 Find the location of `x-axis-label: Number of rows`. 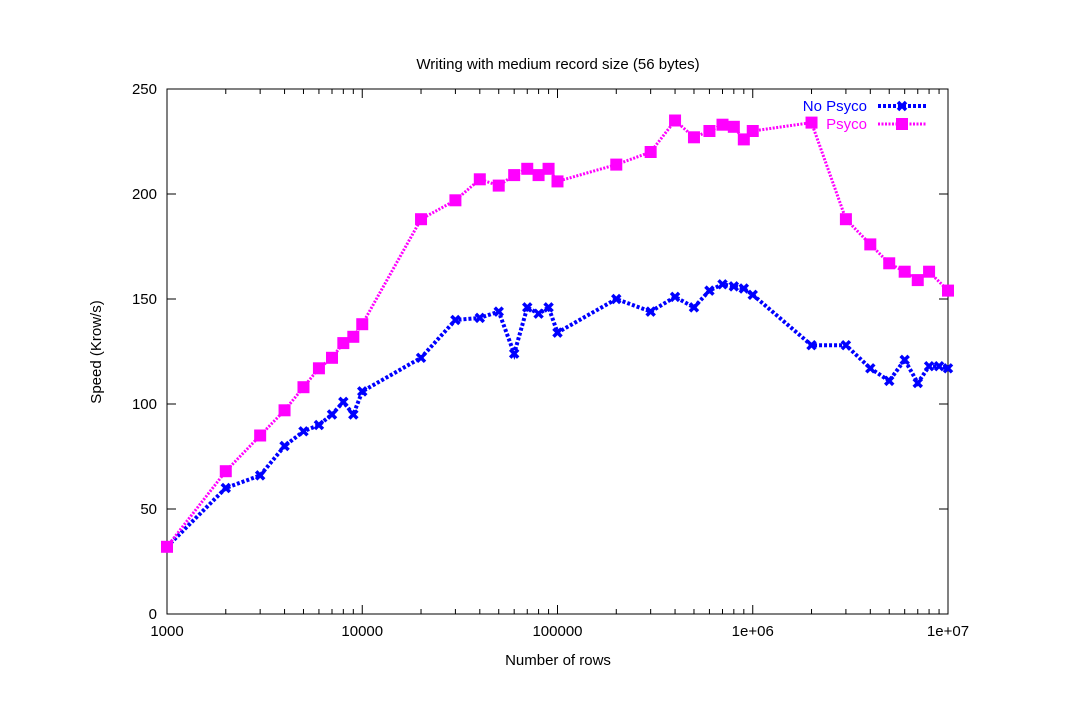

x-axis-label: Number of rows is located at coordinates (558, 660).